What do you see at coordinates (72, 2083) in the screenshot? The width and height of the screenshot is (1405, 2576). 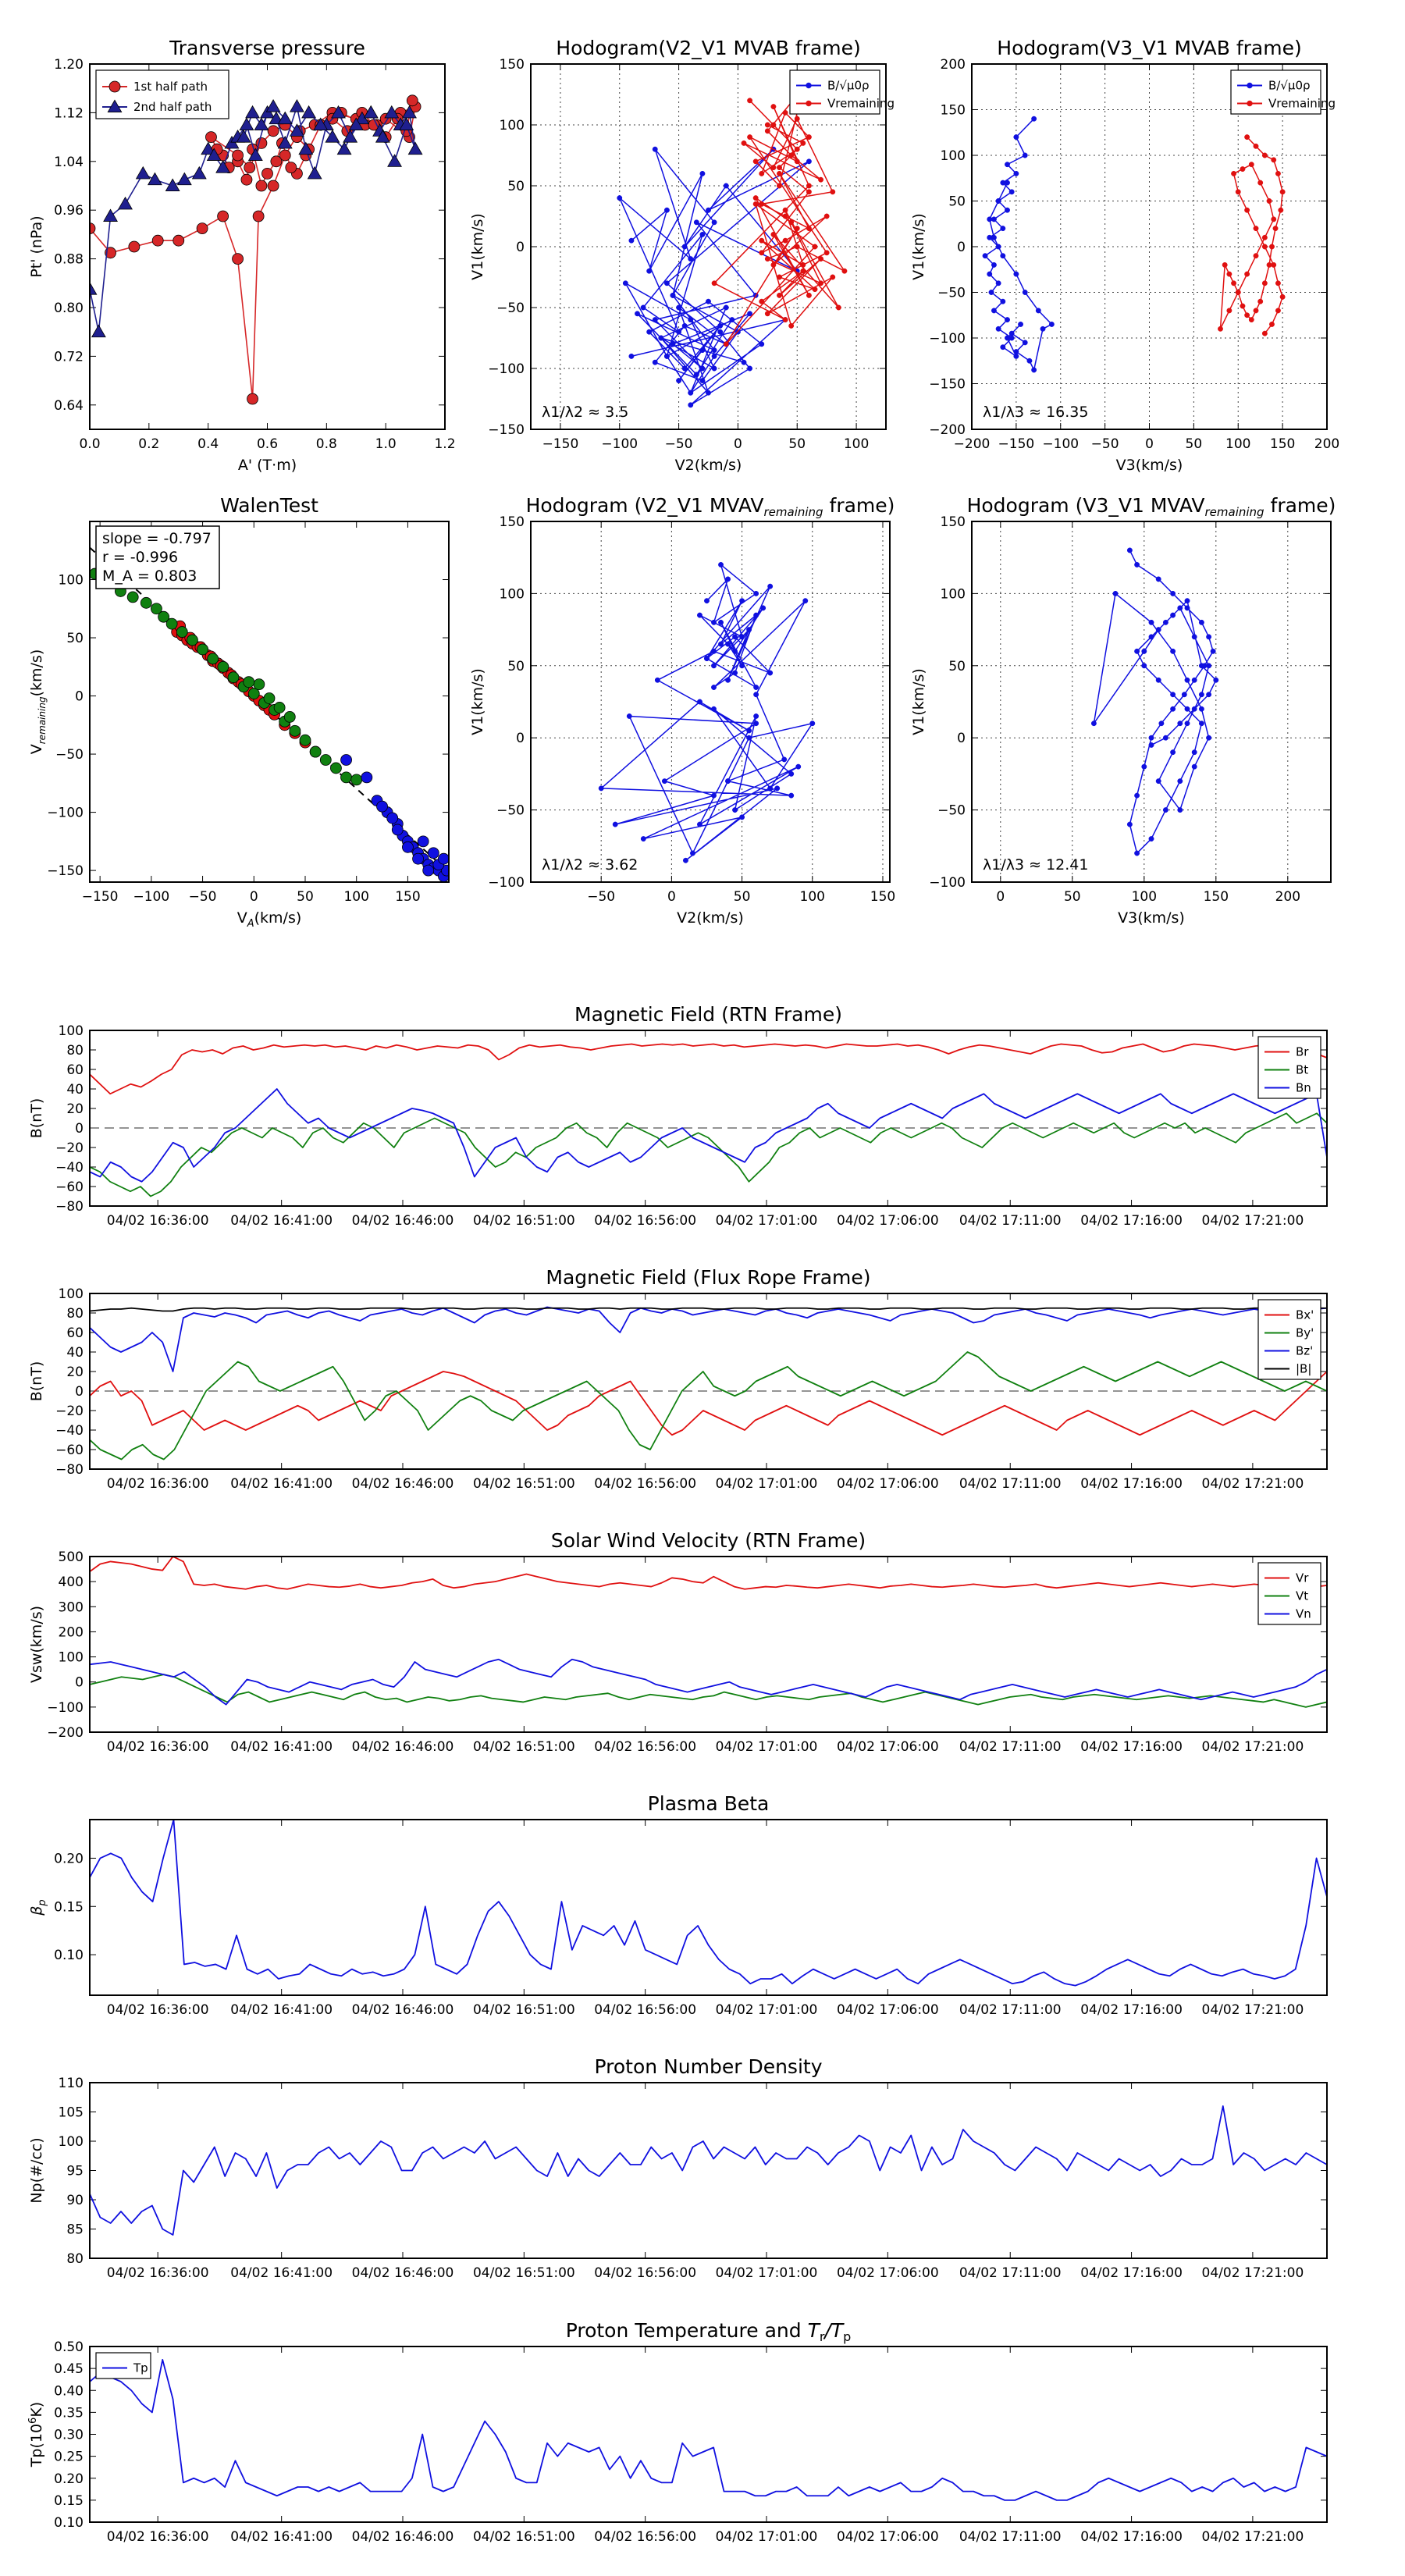 I see `y-tick-label: 110` at bounding box center [72, 2083].